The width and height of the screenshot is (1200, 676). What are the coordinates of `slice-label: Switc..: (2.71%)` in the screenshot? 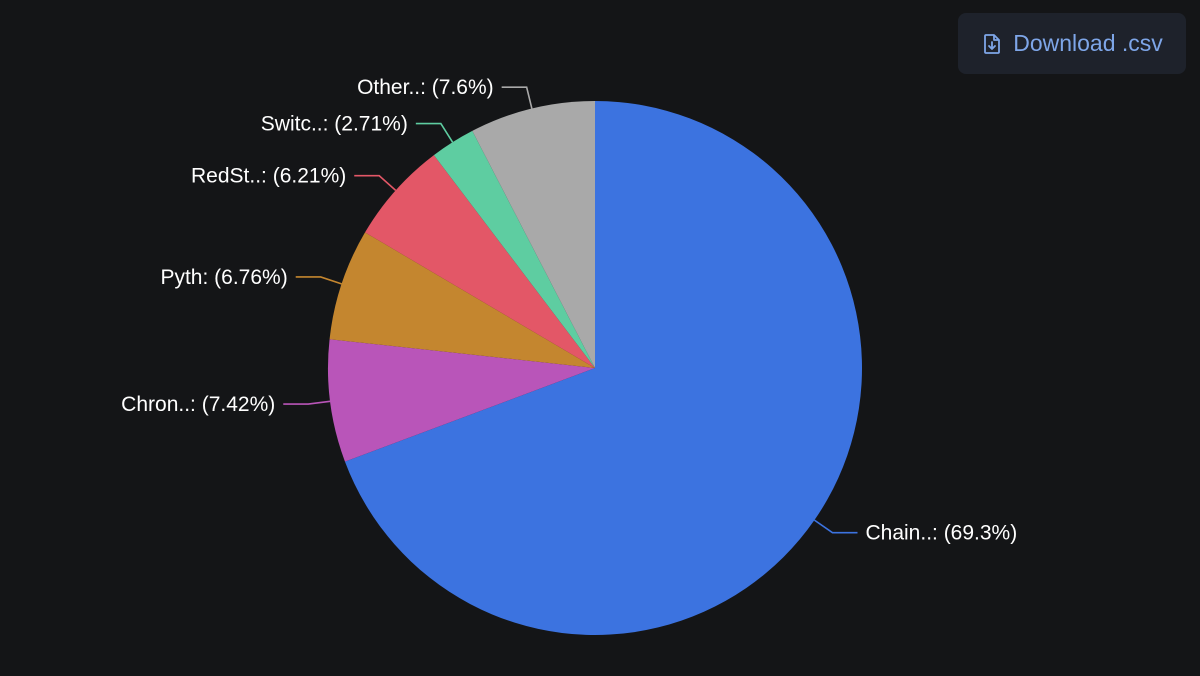 It's located at (334, 124).